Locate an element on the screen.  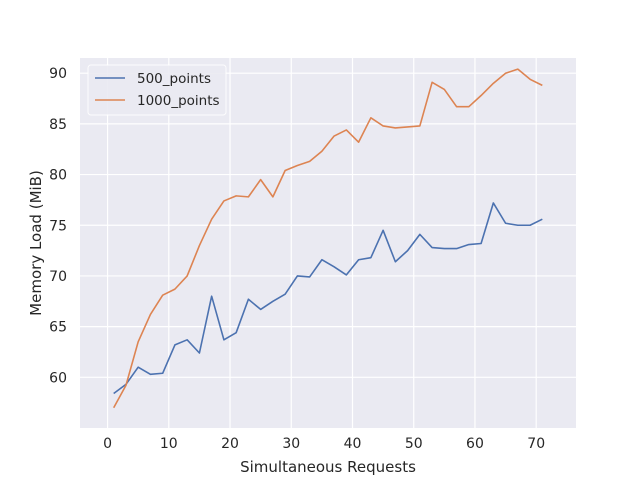
x-tick-label: 70 is located at coordinates (536, 444).